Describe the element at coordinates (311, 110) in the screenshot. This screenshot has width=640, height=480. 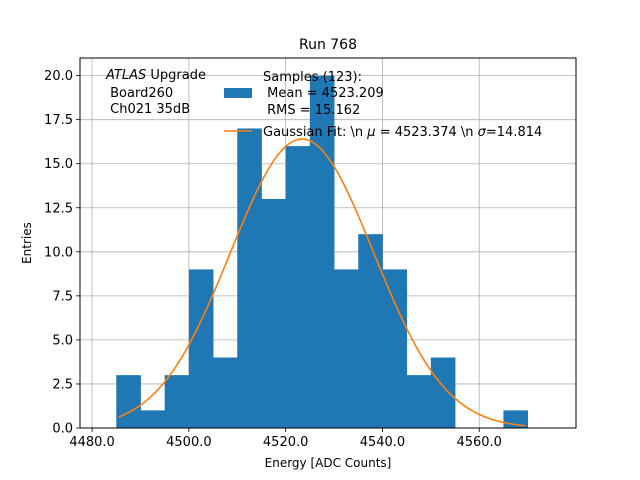
I see `legend-histogram-line-3: RMS = 15.162` at that location.